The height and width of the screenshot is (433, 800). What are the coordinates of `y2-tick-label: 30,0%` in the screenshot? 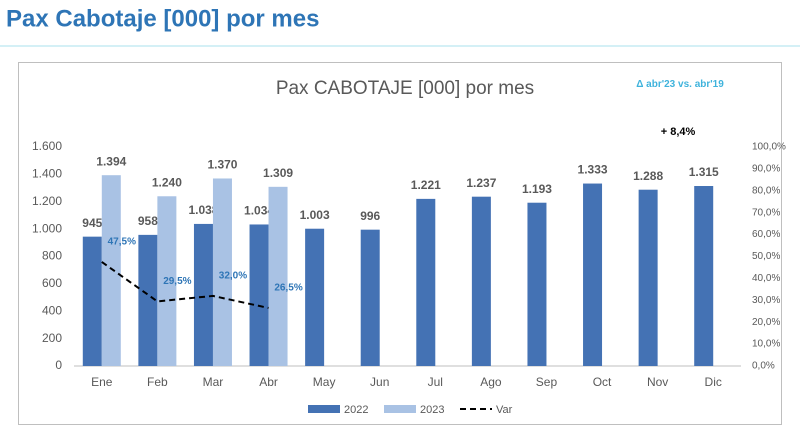 It's located at (766, 300).